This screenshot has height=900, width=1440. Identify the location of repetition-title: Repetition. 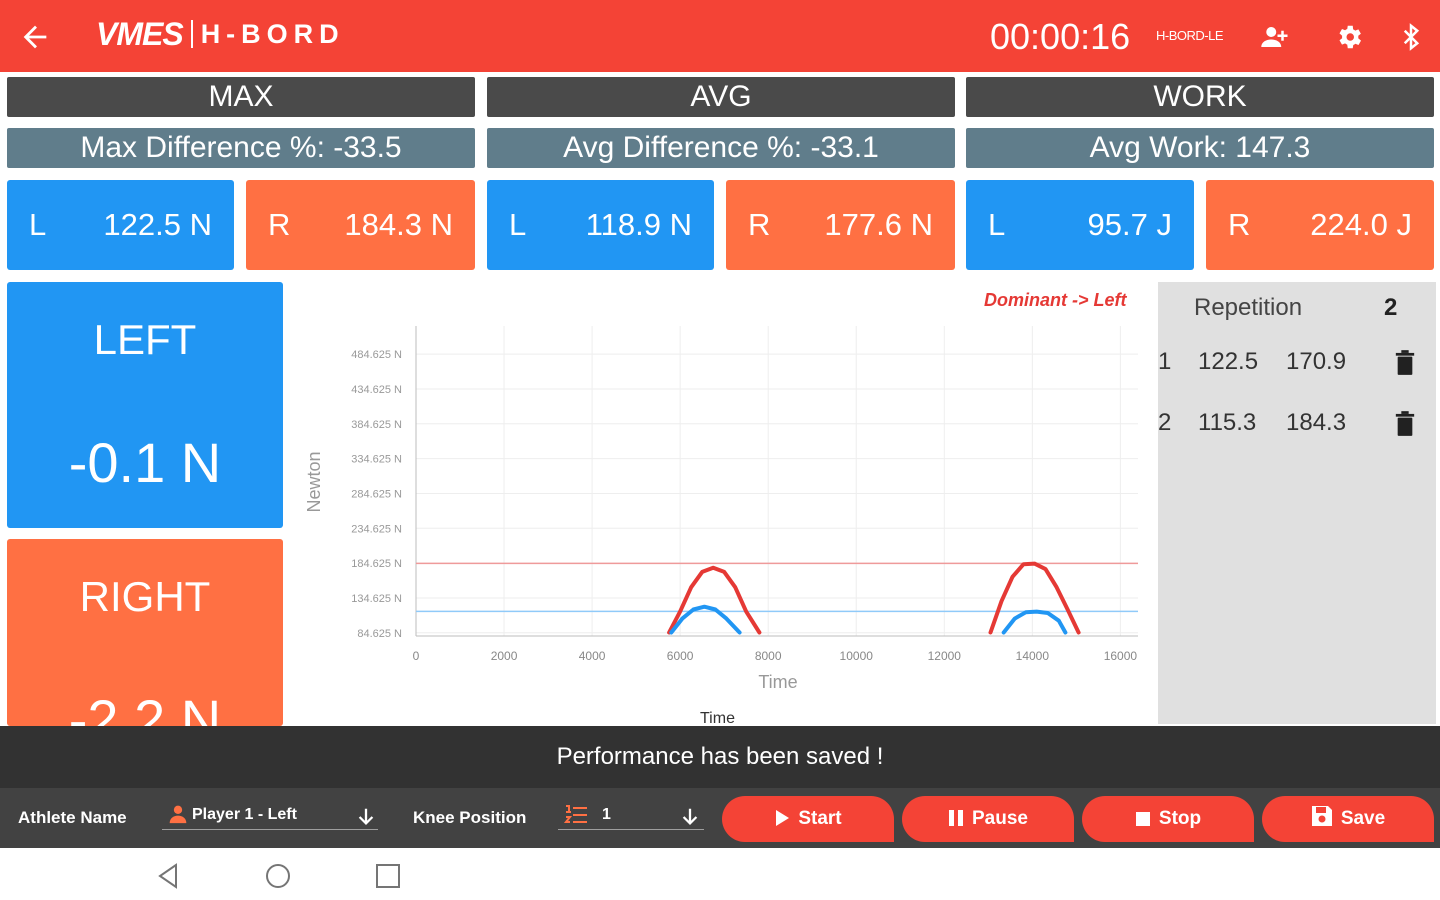
(1248, 307).